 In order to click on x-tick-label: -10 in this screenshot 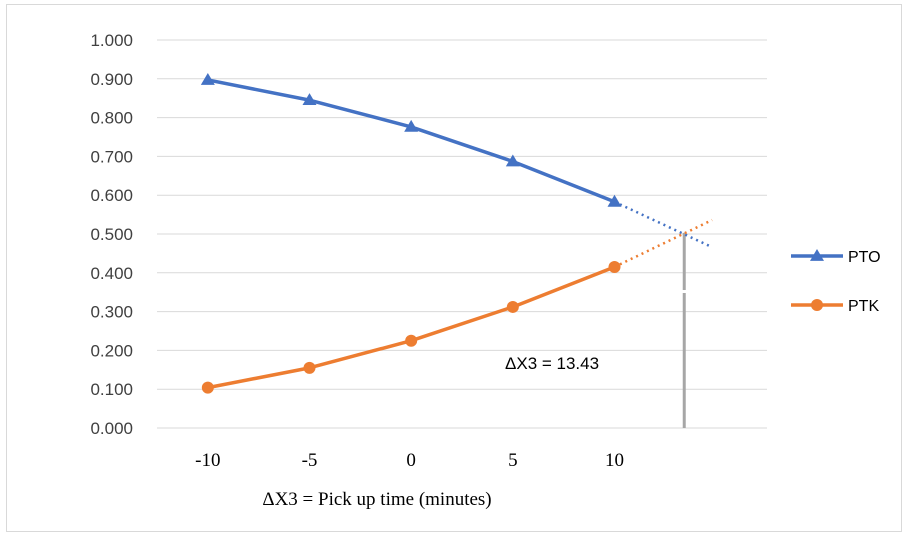, I will do `click(207, 460)`.